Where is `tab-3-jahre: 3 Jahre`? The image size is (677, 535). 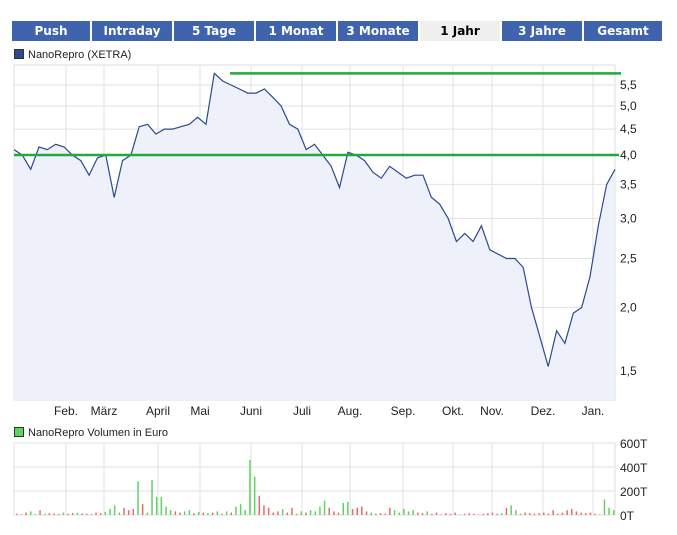 tab-3-jahre: 3 Jahre is located at coordinates (542, 31).